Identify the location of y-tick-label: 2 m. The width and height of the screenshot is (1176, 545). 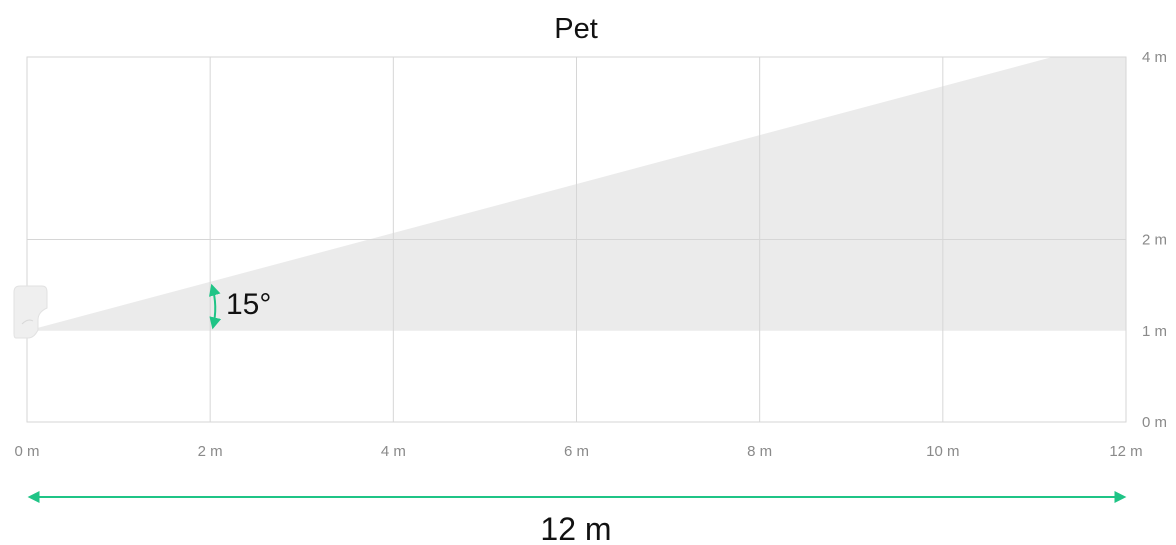
(1154, 240).